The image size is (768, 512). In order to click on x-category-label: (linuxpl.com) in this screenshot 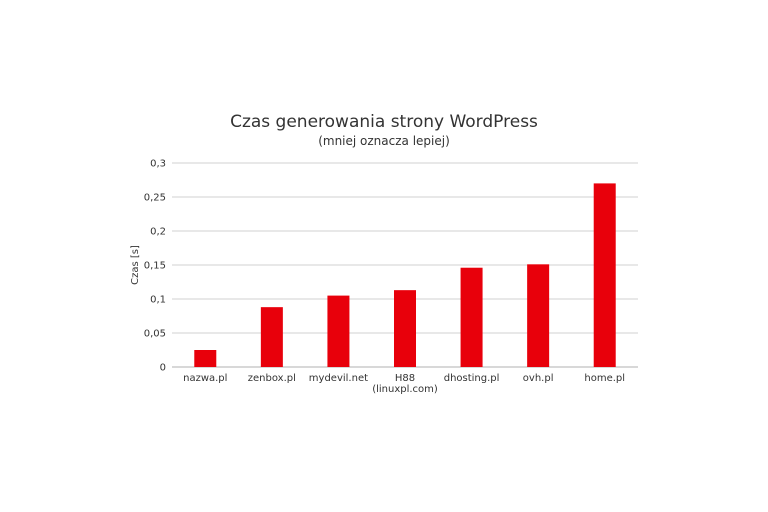, I will do `click(405, 389)`.